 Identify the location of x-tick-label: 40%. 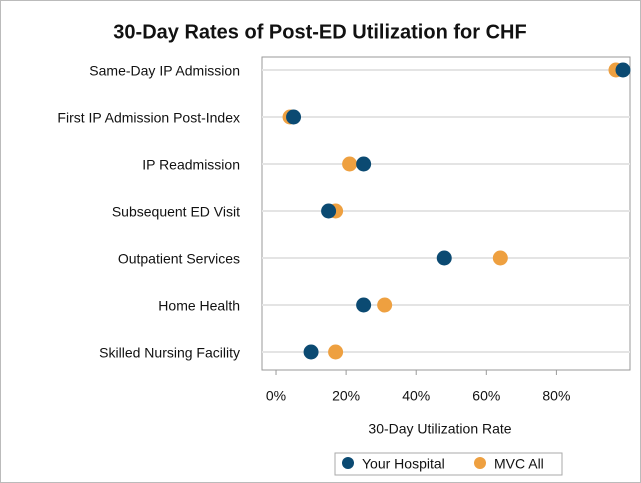
(416, 396).